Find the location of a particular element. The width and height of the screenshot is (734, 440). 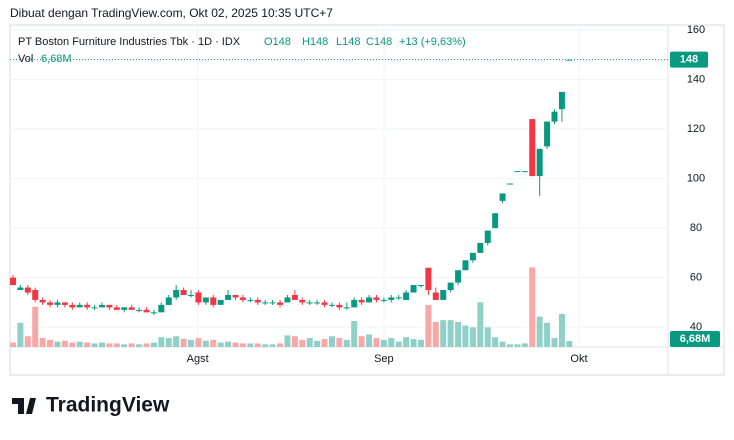

logo-icon is located at coordinates (24, 406).